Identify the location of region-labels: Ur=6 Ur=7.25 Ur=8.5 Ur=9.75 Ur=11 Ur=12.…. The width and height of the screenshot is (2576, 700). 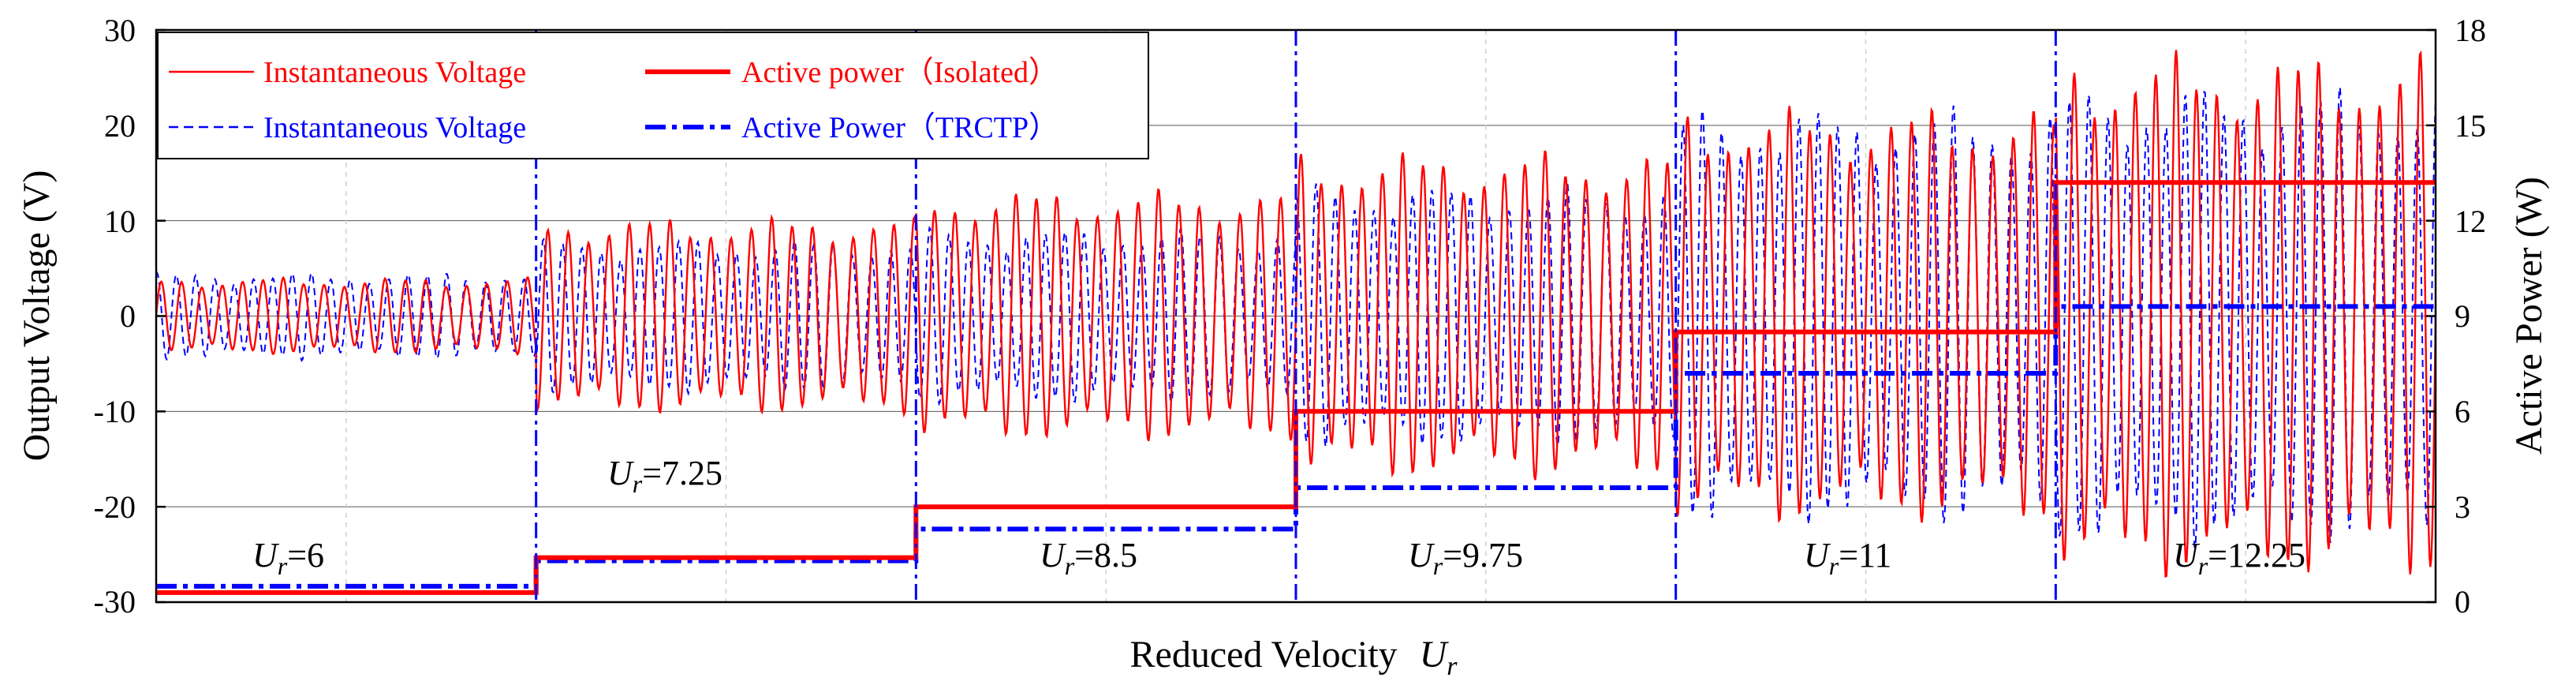
(1278, 517).